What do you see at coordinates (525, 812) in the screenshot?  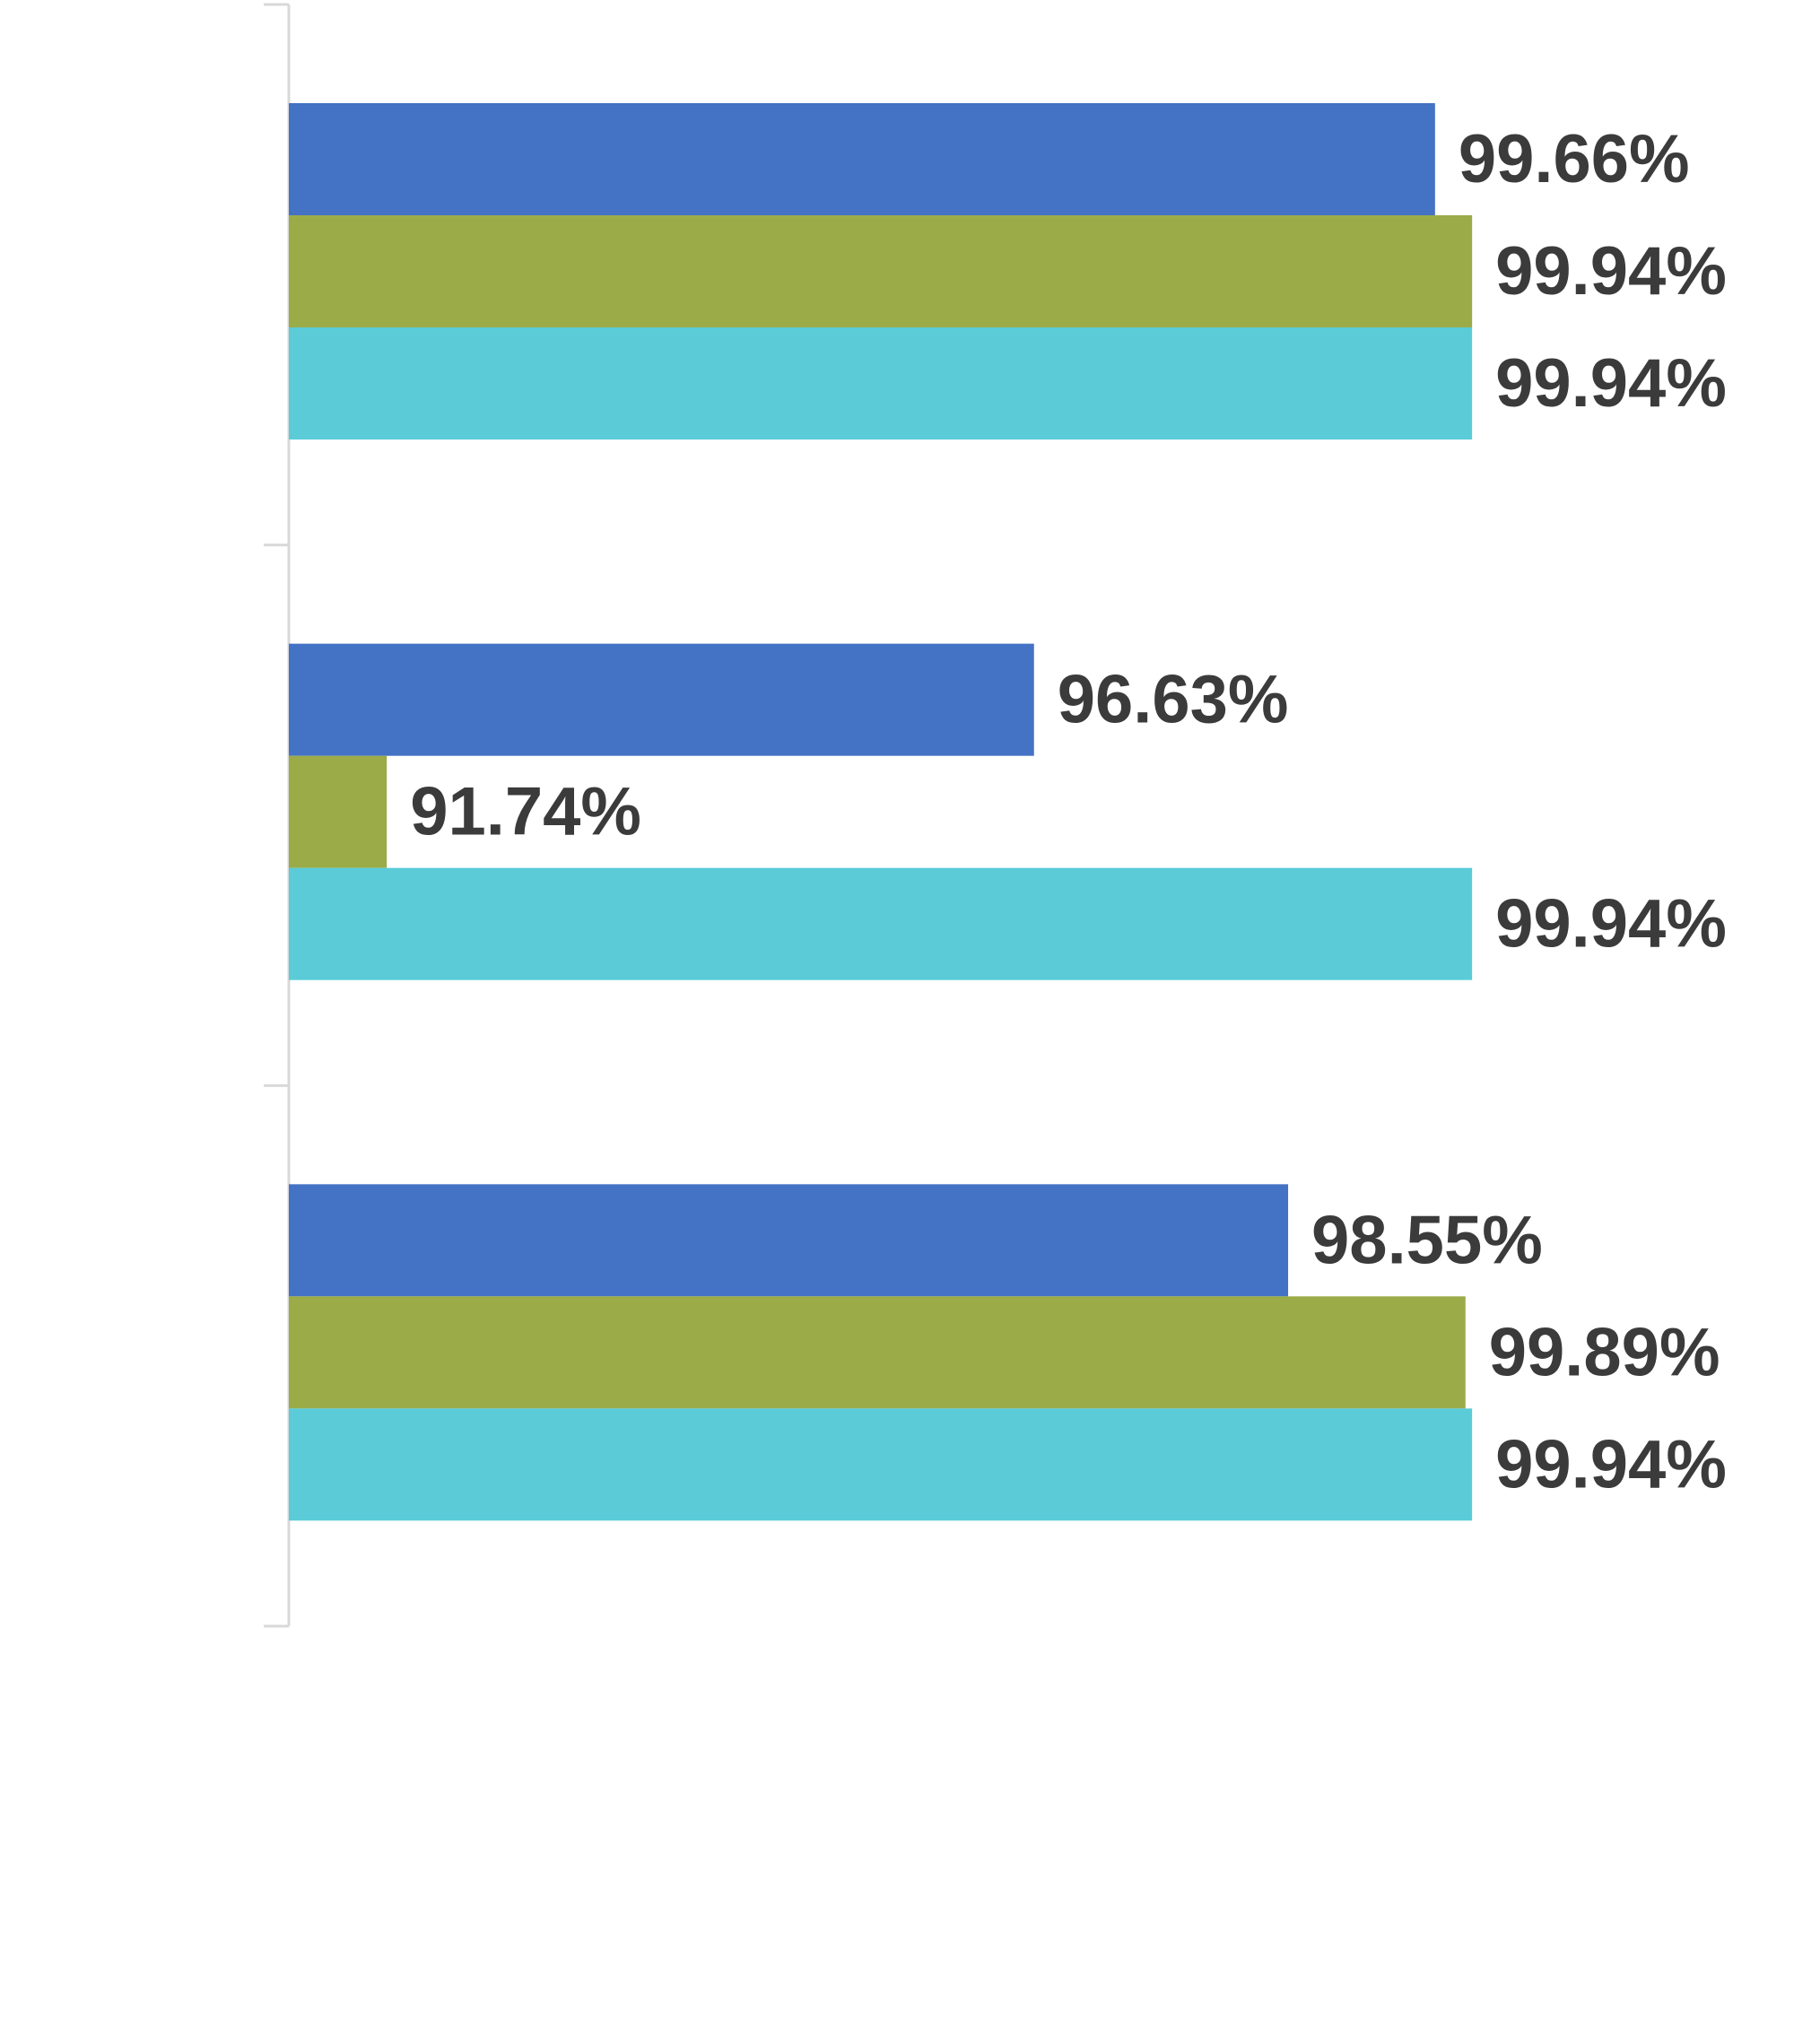 I see `bar-value-label: 91.74%` at bounding box center [525, 812].